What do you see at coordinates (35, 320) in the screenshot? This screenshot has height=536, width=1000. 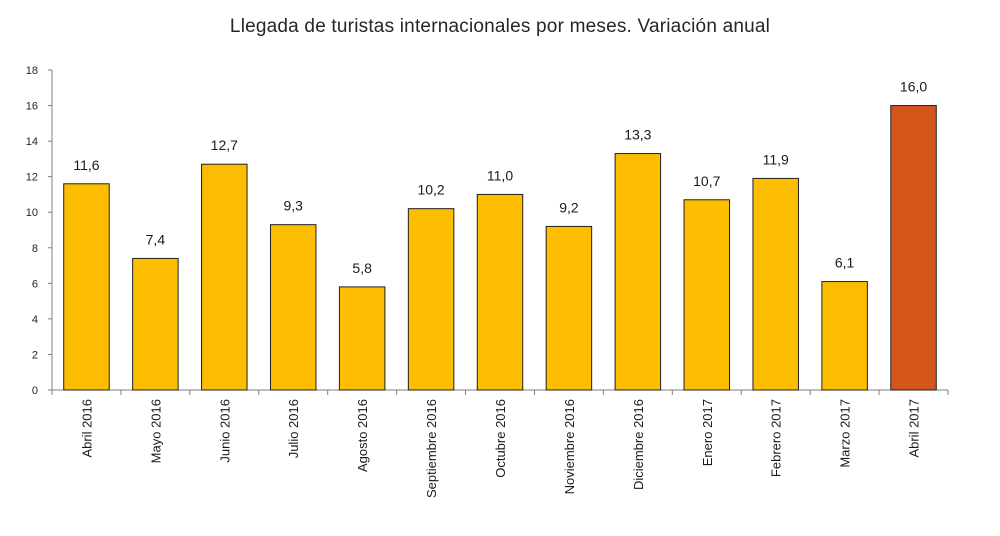 I see `y-tick-label: 4` at bounding box center [35, 320].